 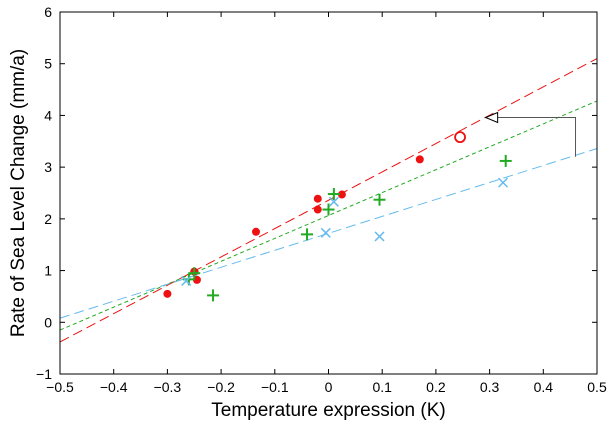 I want to click on x-tick-label: −0.1, so click(x=275, y=387).